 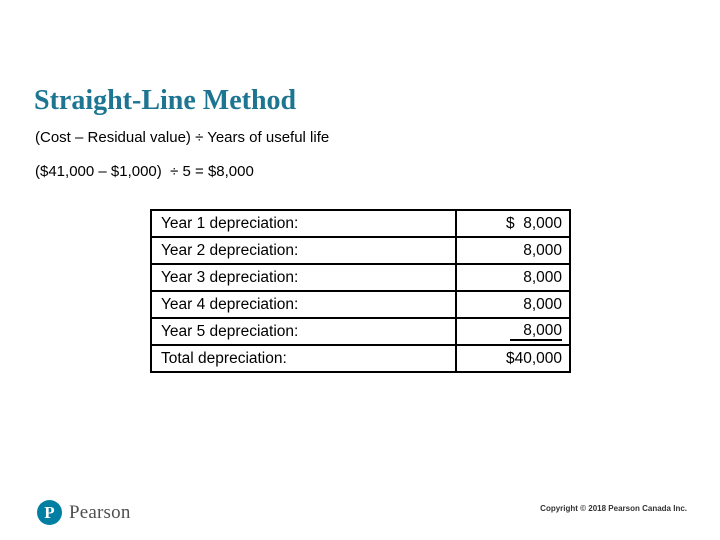 I want to click on row-value: $40,000, so click(x=513, y=358).